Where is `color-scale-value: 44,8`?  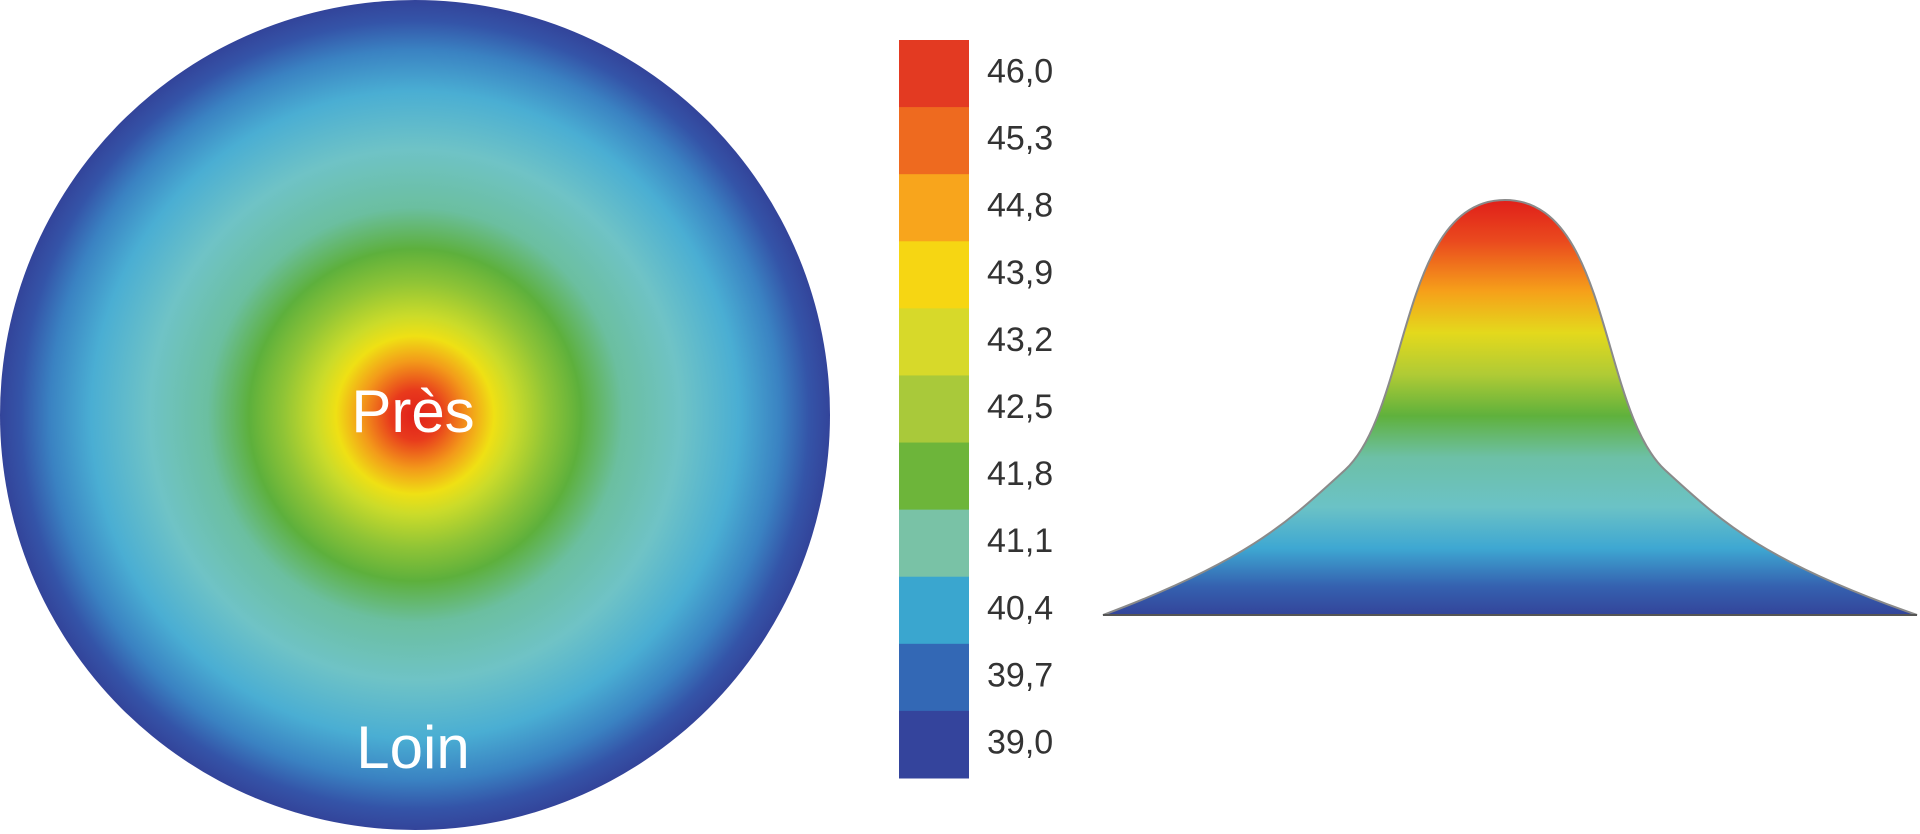 color-scale-value: 44,8 is located at coordinates (1020, 206).